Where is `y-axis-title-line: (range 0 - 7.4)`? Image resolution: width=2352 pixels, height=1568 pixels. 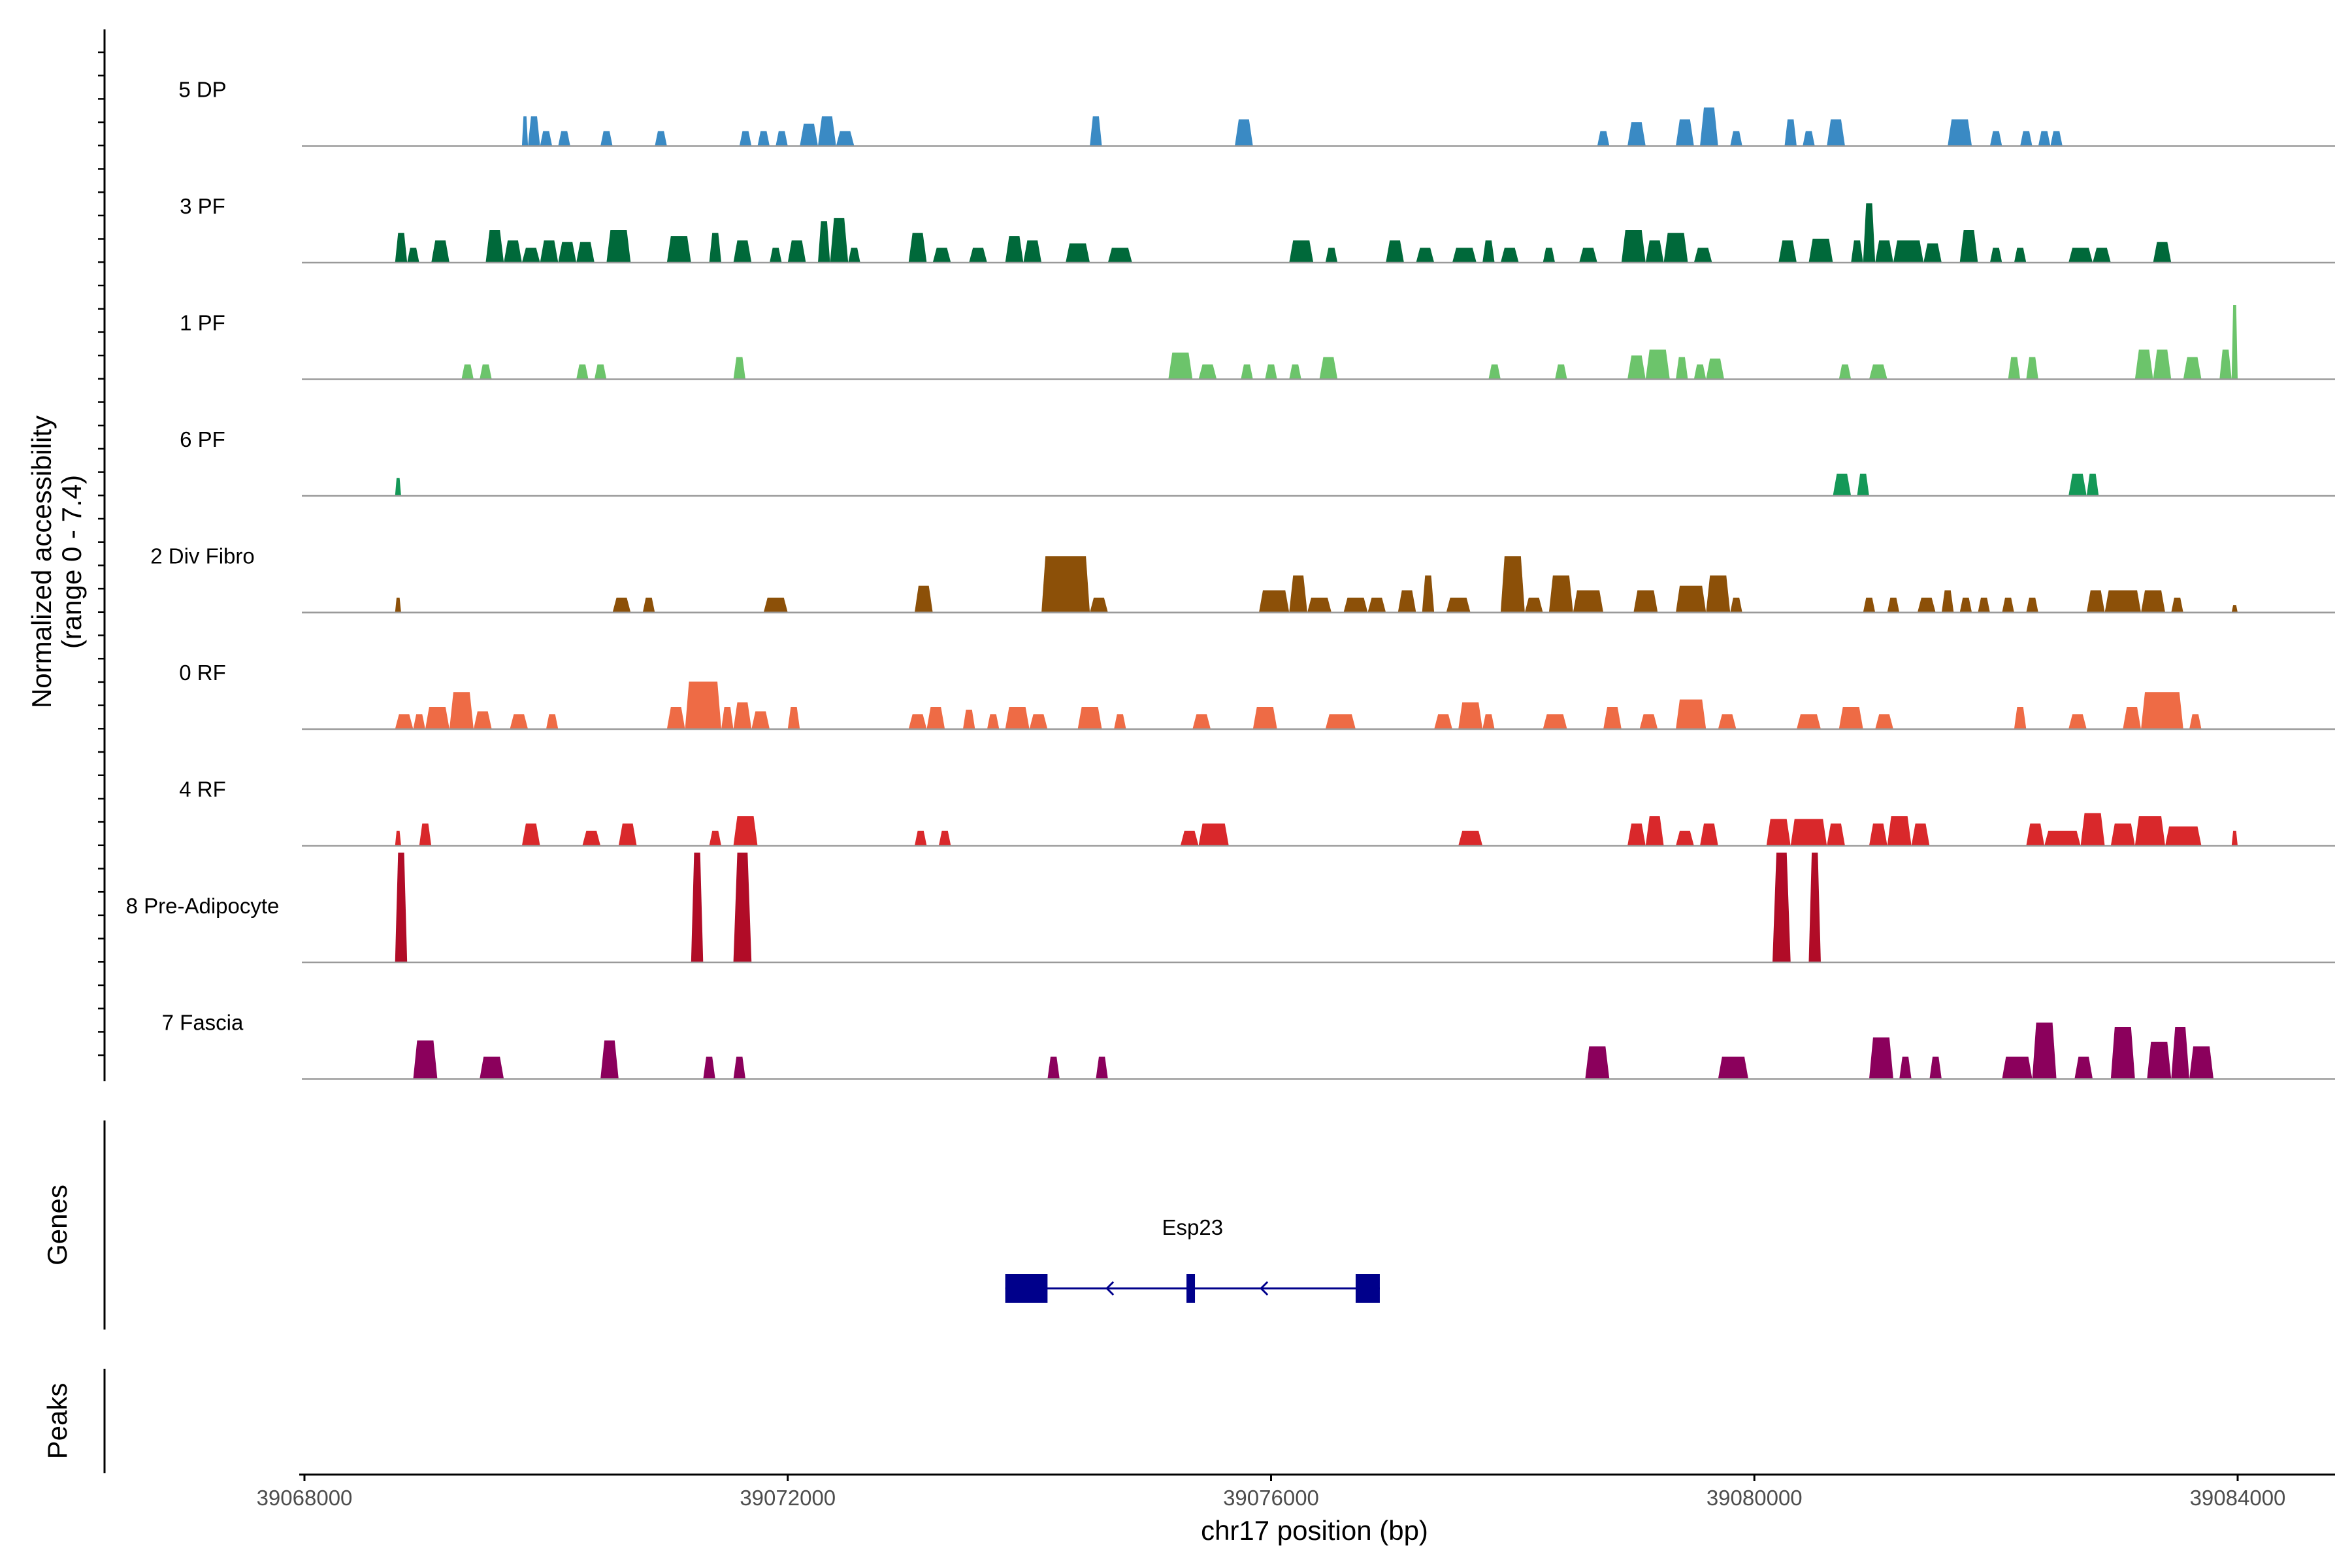 y-axis-title-line: (range 0 - 7.4) is located at coordinates (71, 562).